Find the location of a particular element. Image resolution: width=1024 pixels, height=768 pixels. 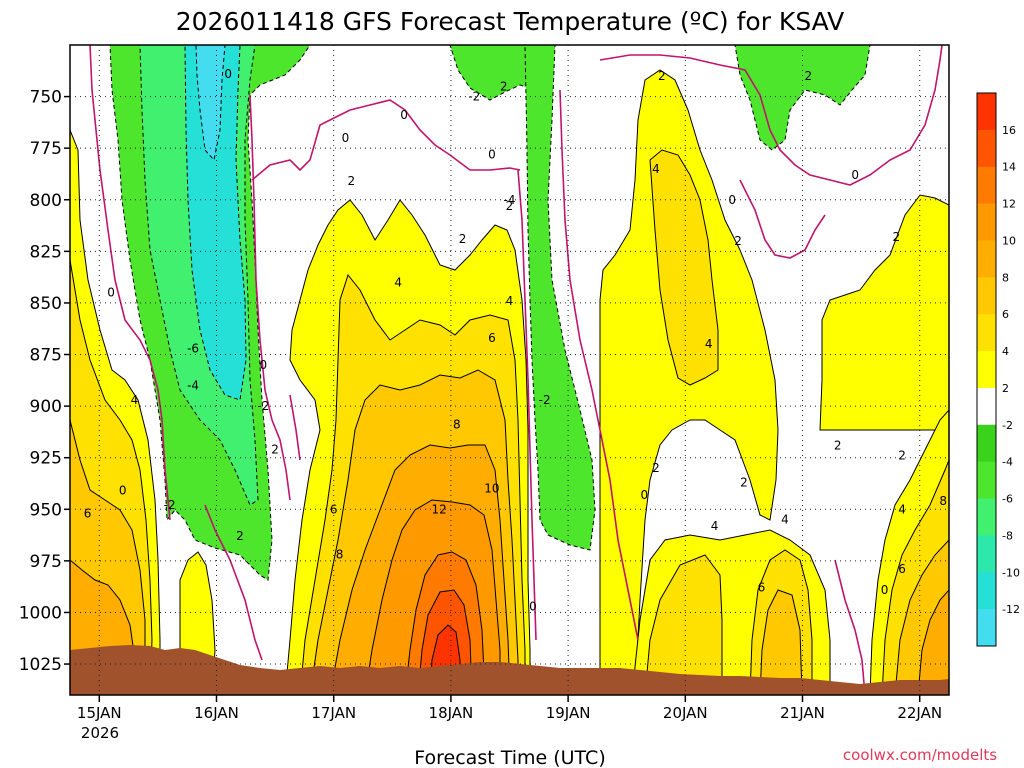

colorbar-label: 6 is located at coordinates (1005, 314).